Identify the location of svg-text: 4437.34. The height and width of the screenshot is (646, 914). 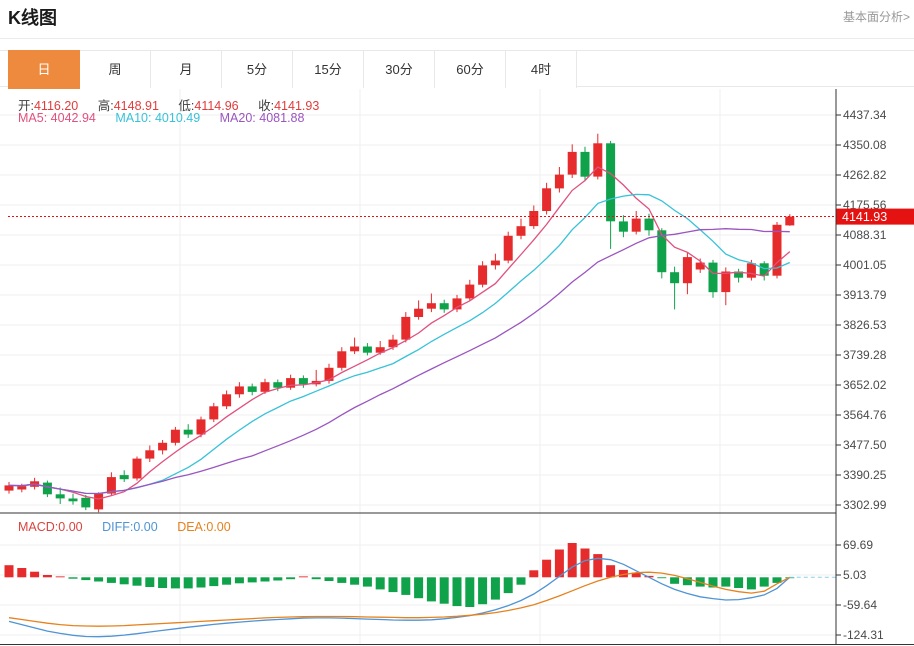
(865, 115).